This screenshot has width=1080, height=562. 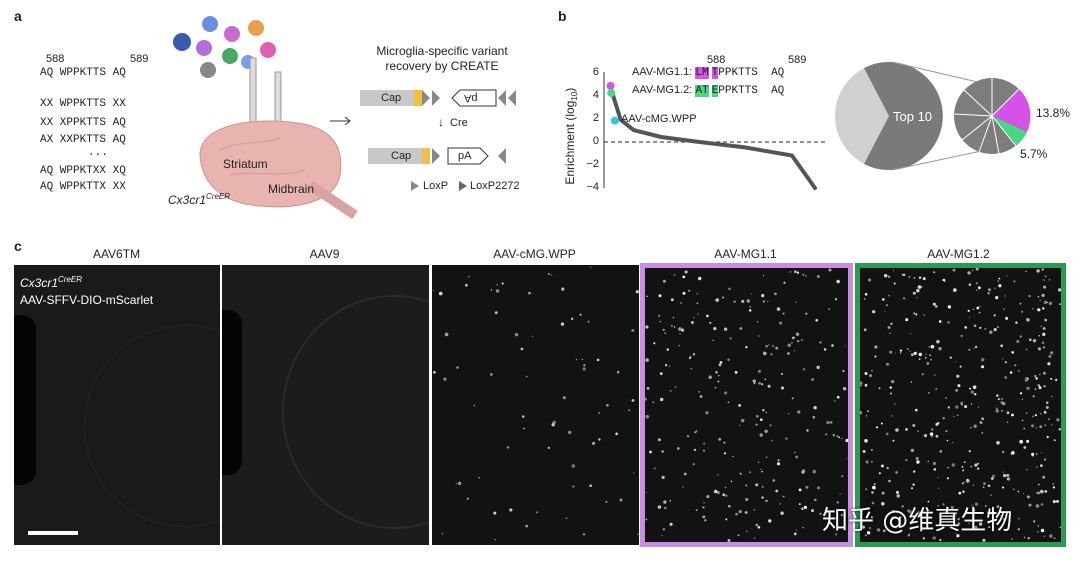 What do you see at coordinates (562, 16) in the screenshot?
I see `panel-b-label: b` at bounding box center [562, 16].